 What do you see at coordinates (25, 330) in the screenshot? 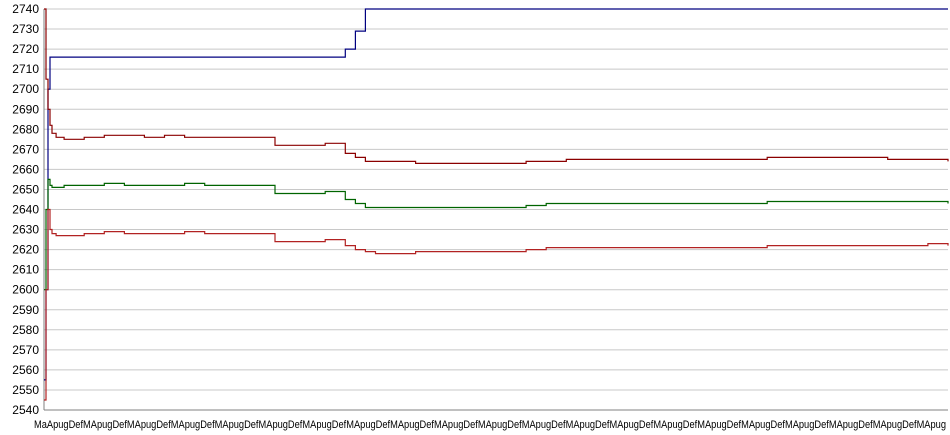
I see `y-tick-label: 2580` at bounding box center [25, 330].